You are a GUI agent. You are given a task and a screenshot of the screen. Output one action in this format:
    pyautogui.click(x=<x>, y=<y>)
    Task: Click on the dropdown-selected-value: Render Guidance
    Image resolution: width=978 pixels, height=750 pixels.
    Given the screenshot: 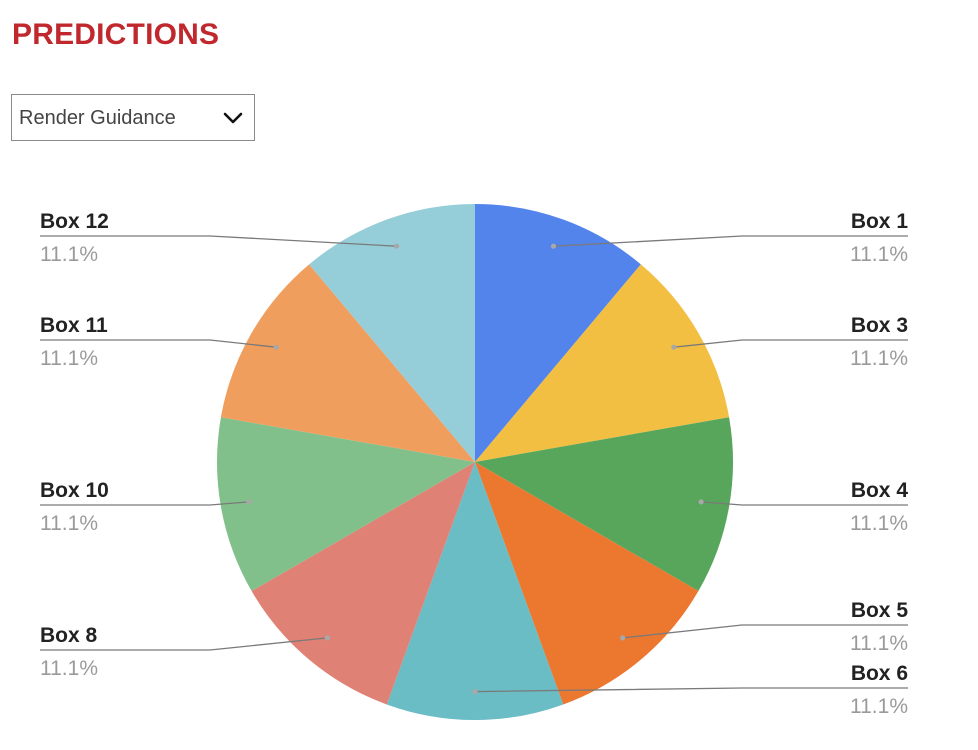 What is the action you would take?
    pyautogui.click(x=97, y=118)
    